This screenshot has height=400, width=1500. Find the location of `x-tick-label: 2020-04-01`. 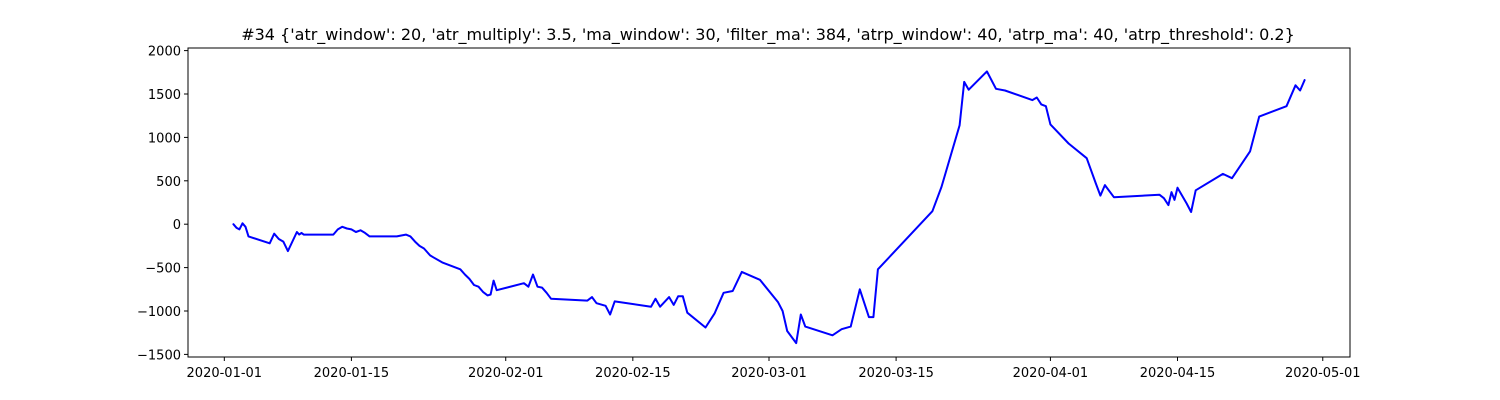

x-tick-label: 2020-04-01 is located at coordinates (1051, 373).